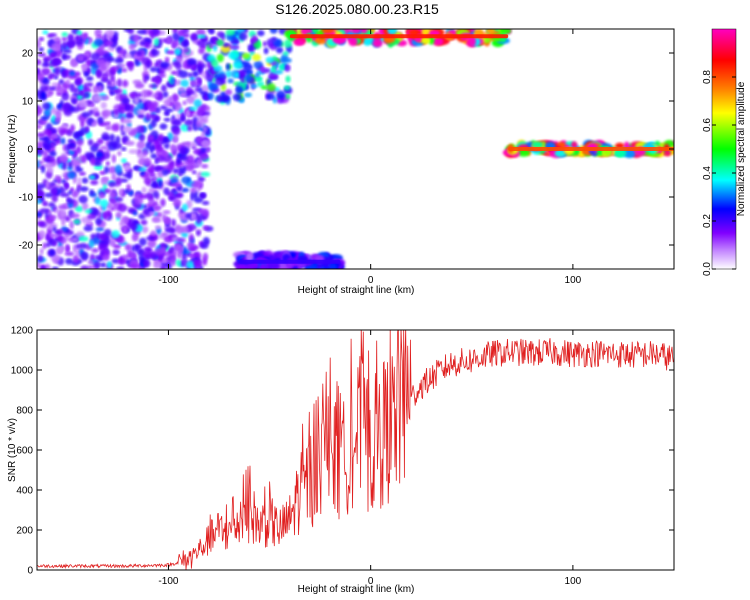 Image resolution: width=750 pixels, height=600 pixels. I want to click on colorbar-ticks: 0.0 0.2 0.4 0.6 0.8, so click(719, 173).